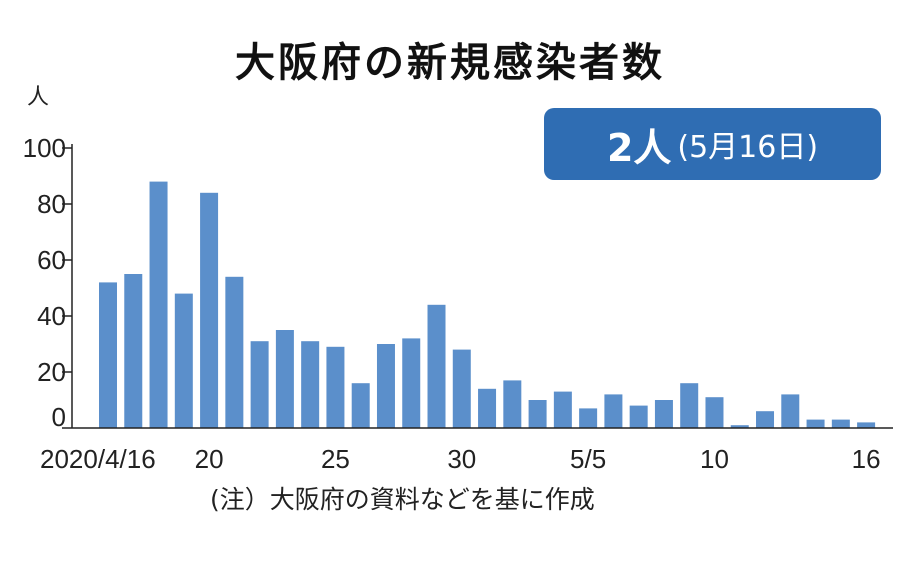  I want to click on x-tick-label: 16, so click(866, 459).